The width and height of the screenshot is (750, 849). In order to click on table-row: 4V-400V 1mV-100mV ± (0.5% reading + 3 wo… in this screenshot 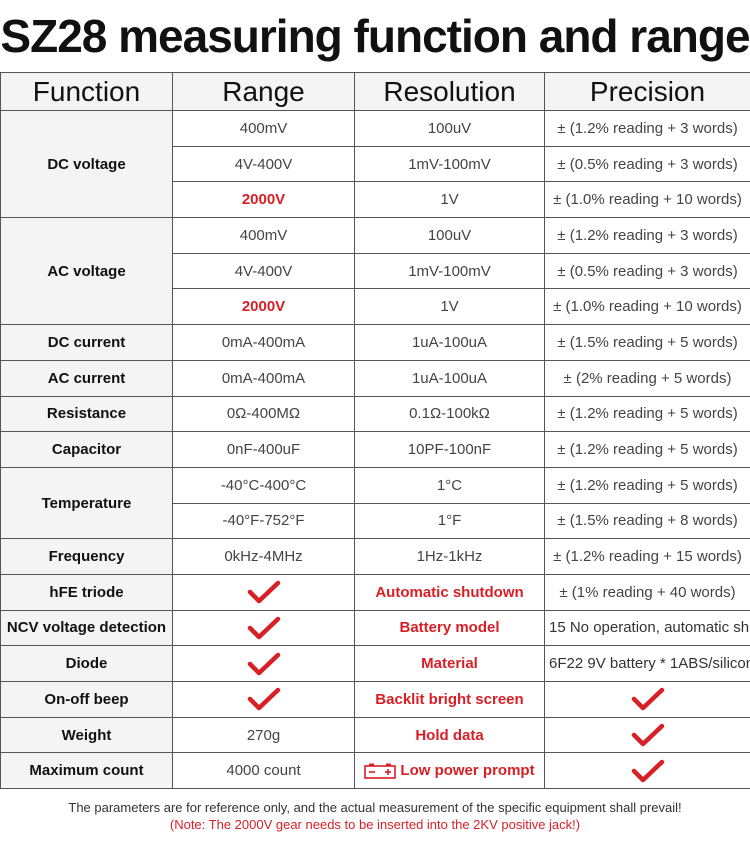, I will do `click(375, 271)`.